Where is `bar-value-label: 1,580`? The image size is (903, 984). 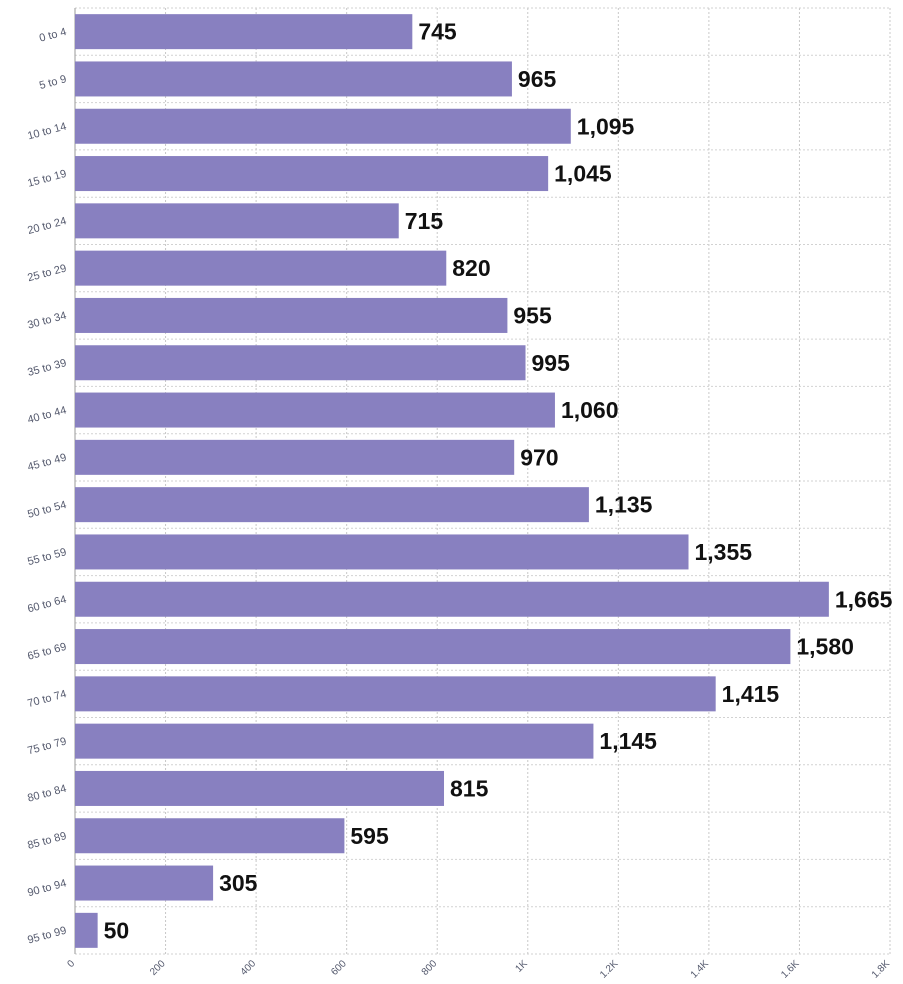 bar-value-label: 1,580 is located at coordinates (825, 647).